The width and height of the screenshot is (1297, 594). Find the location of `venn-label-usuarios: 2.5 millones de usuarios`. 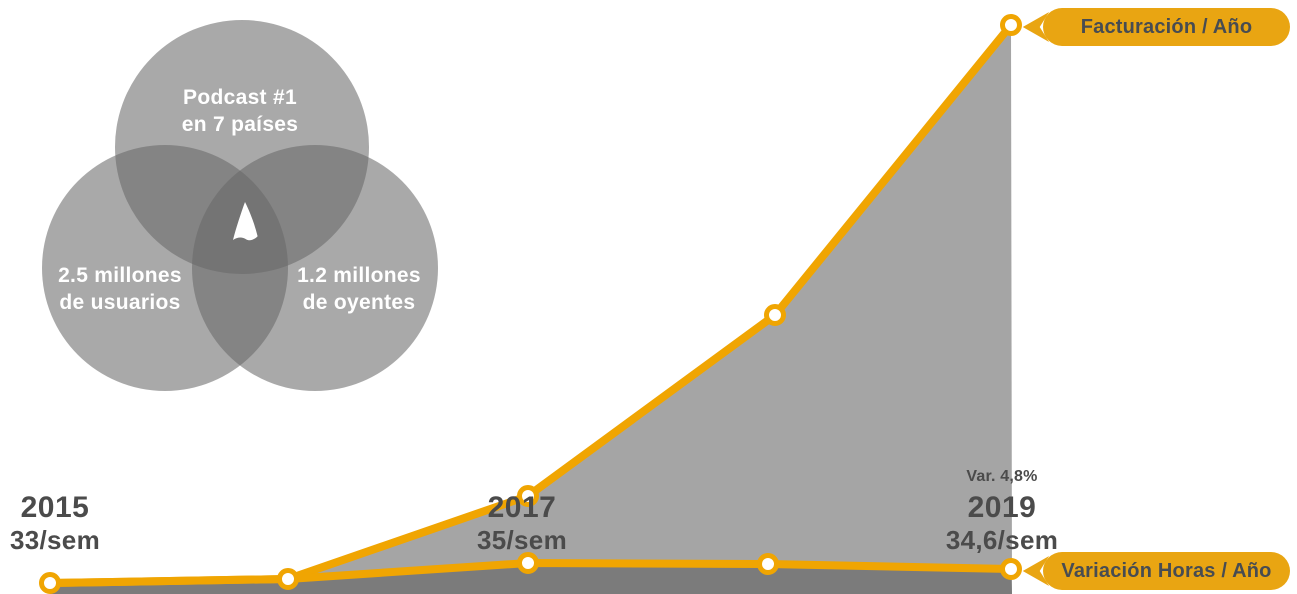

venn-label-usuarios: 2.5 millones de usuarios is located at coordinates (120, 289).